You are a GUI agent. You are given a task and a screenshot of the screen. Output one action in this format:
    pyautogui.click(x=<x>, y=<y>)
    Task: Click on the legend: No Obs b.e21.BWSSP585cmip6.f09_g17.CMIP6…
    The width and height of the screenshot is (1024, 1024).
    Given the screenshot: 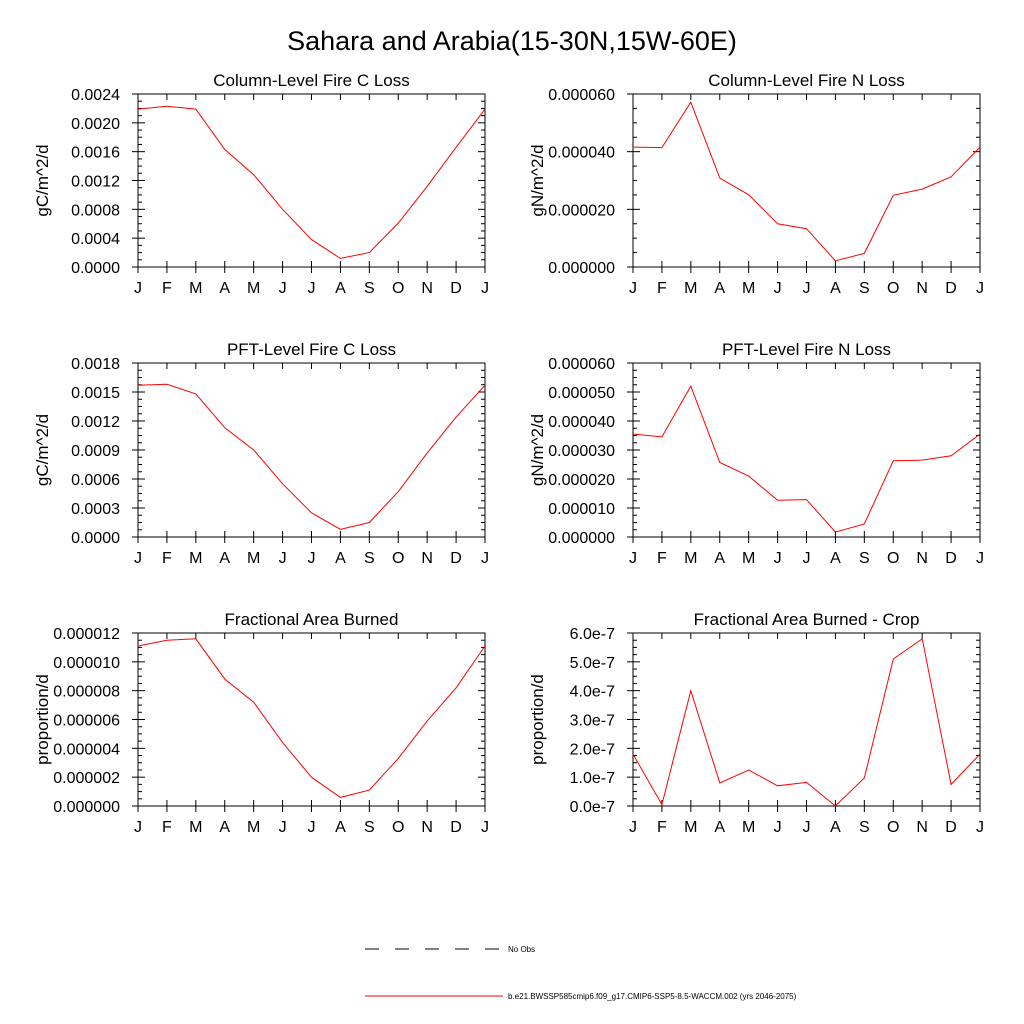 What is the action you would take?
    pyautogui.click(x=581, y=973)
    